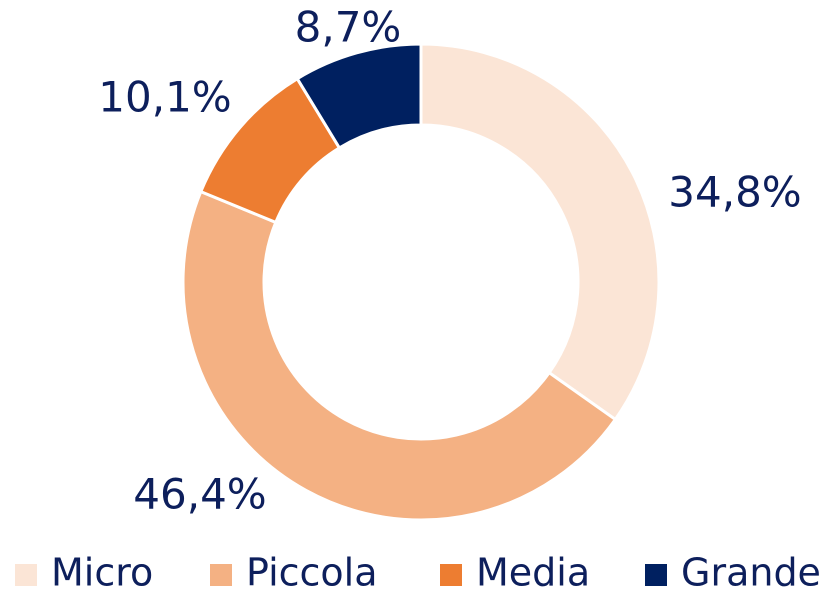 The width and height of the screenshot is (830, 595). I want to click on legend-label: Piccola, so click(312, 573).